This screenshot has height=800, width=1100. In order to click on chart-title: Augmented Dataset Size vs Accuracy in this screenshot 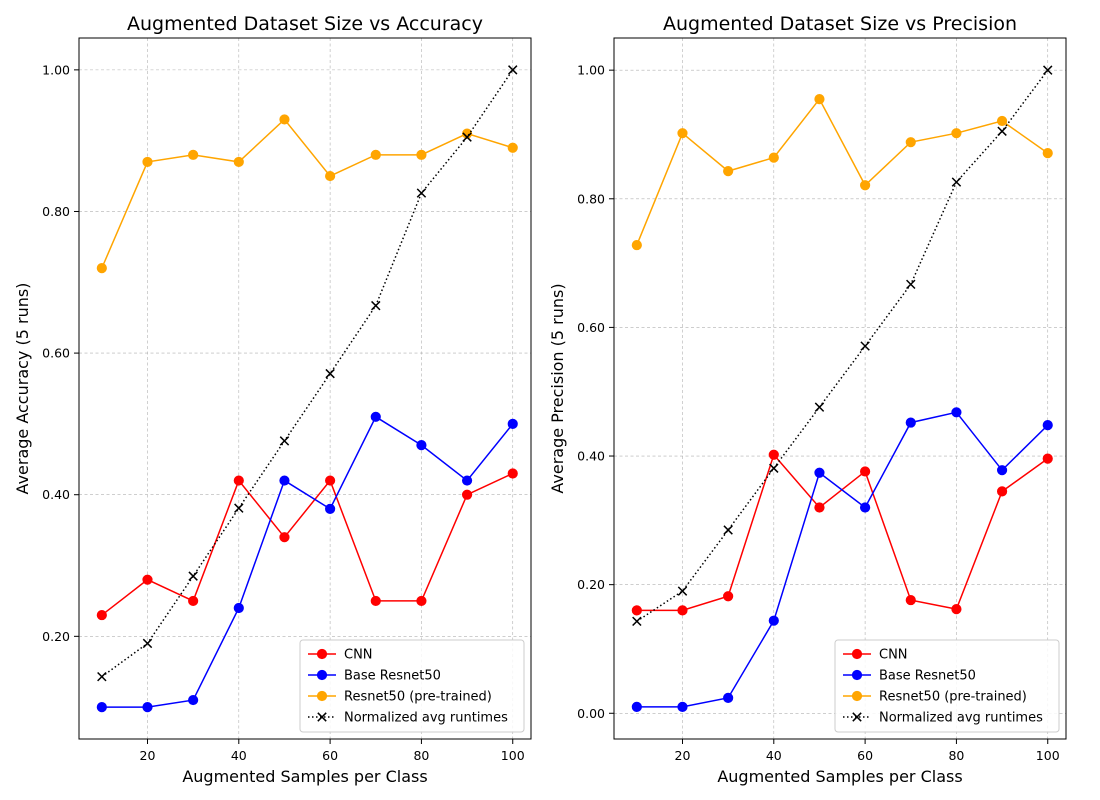, I will do `click(305, 24)`.